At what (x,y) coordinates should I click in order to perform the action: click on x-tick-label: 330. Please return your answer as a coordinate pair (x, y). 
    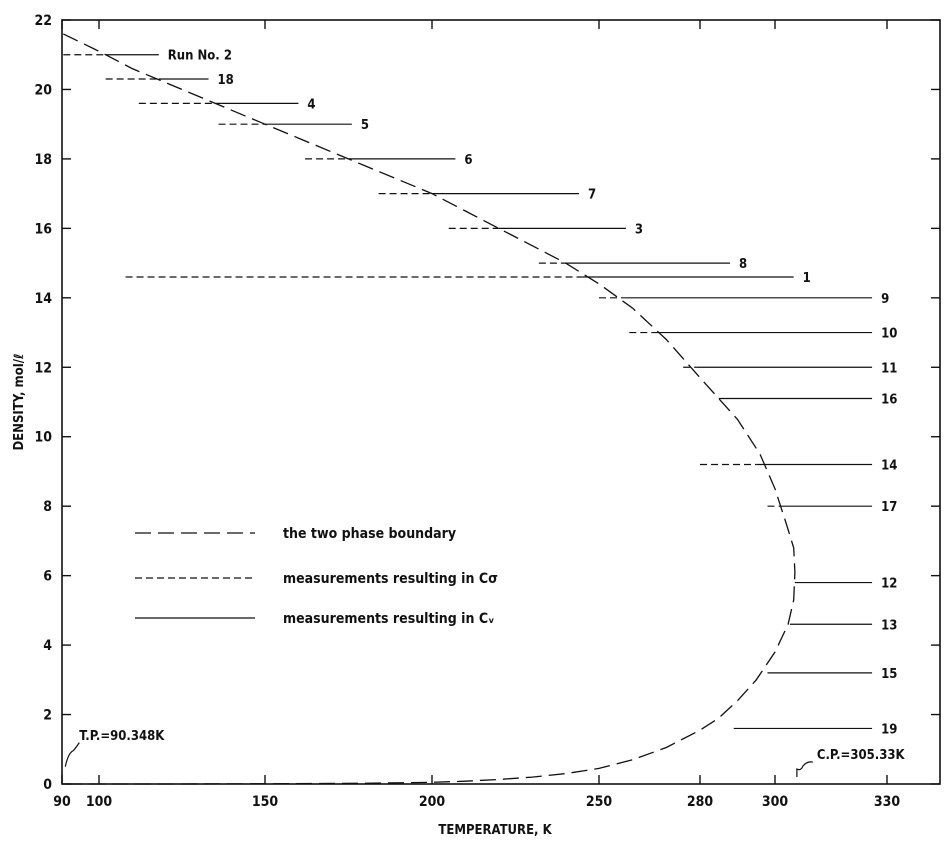
    Looking at the image, I should click on (887, 802).